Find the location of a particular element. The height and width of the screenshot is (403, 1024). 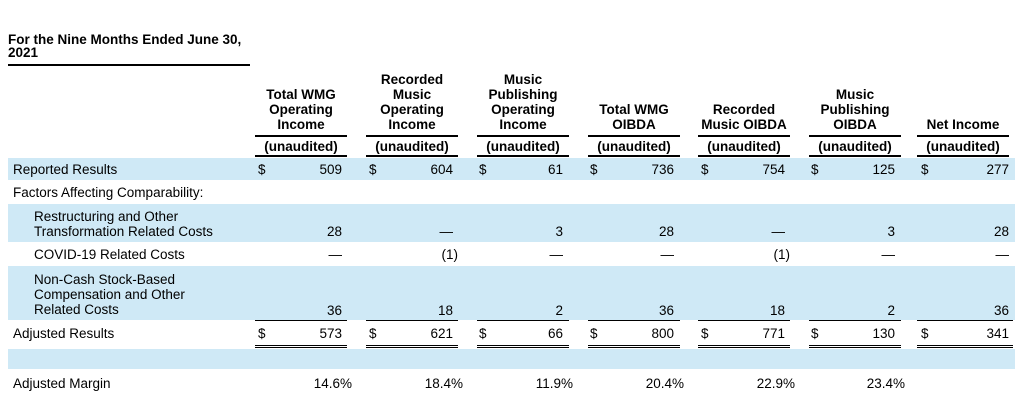

cell: 66 is located at coordinates (555, 333).